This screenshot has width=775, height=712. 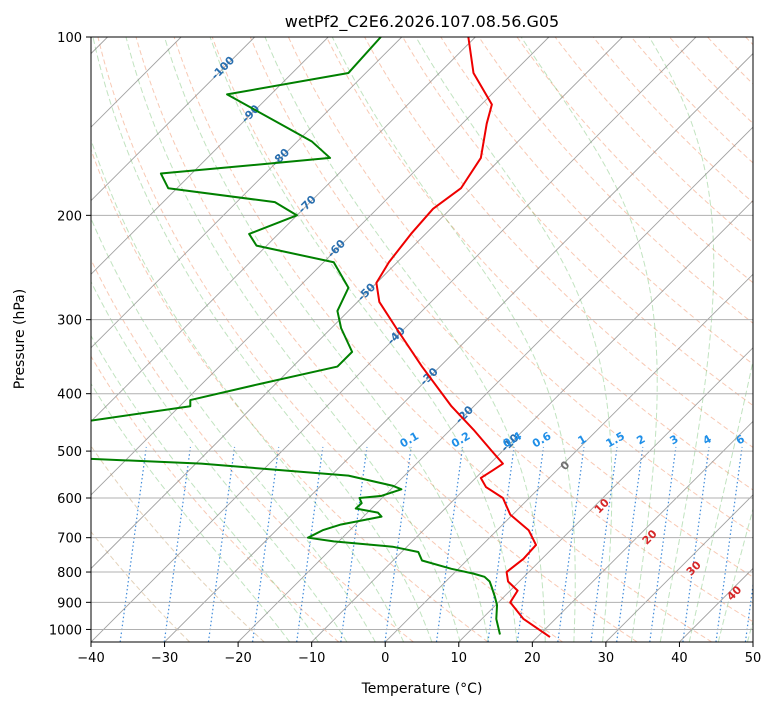 I want to click on y-tick-label: 700, so click(x=69, y=539).